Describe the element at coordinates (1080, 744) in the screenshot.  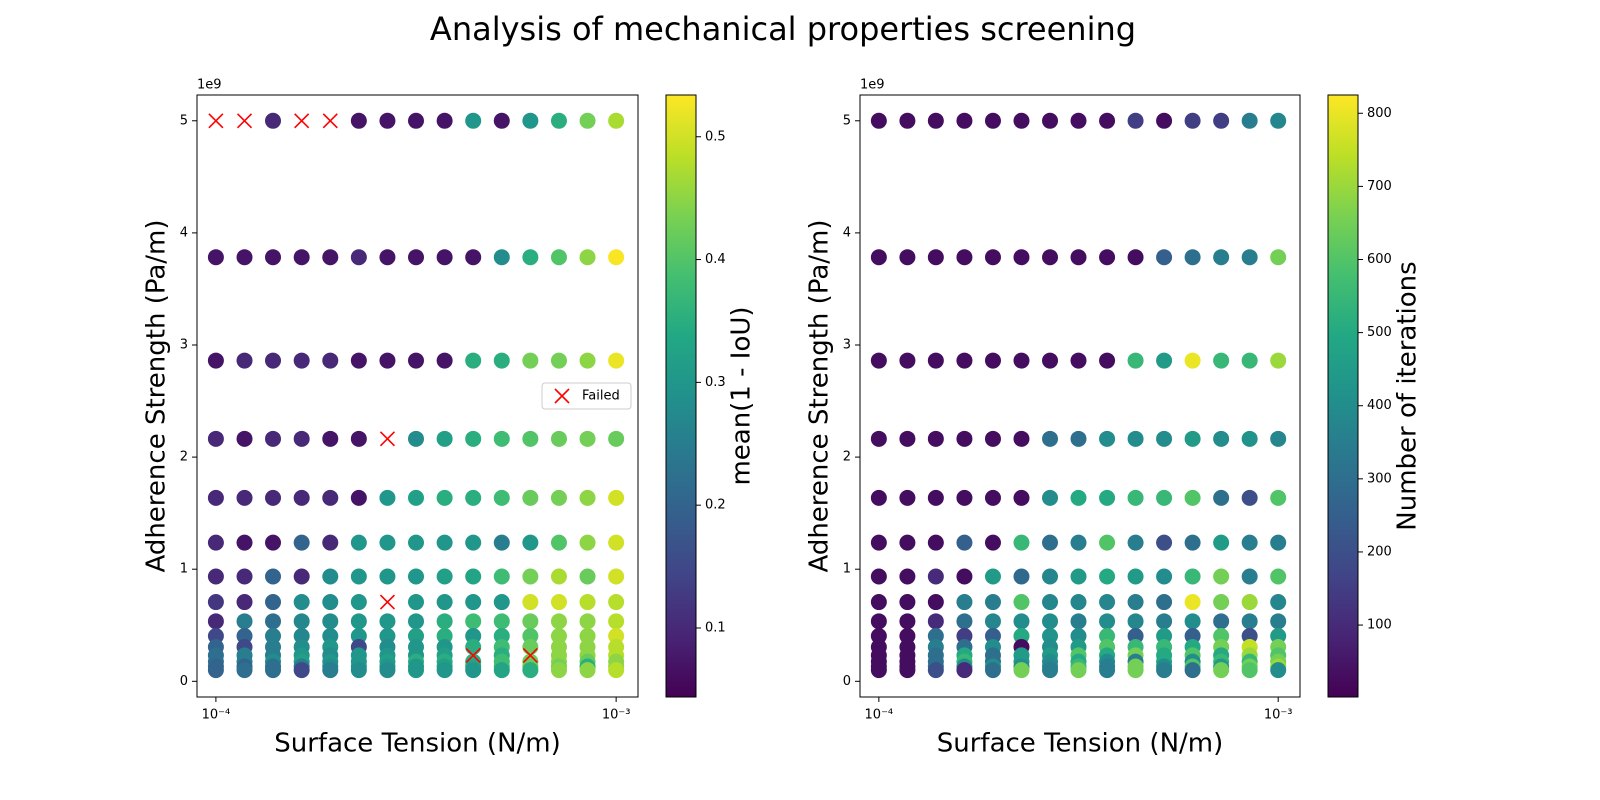
I see `x-axis-label: Surface Tension (N/m)` at that location.